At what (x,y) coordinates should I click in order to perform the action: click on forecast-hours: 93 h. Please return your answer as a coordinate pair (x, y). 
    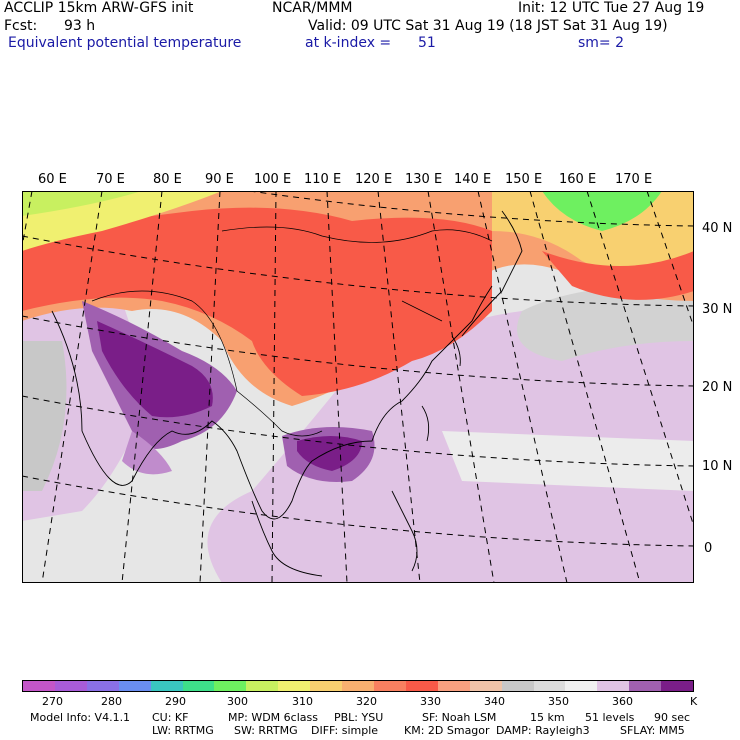
    Looking at the image, I should click on (80, 26).